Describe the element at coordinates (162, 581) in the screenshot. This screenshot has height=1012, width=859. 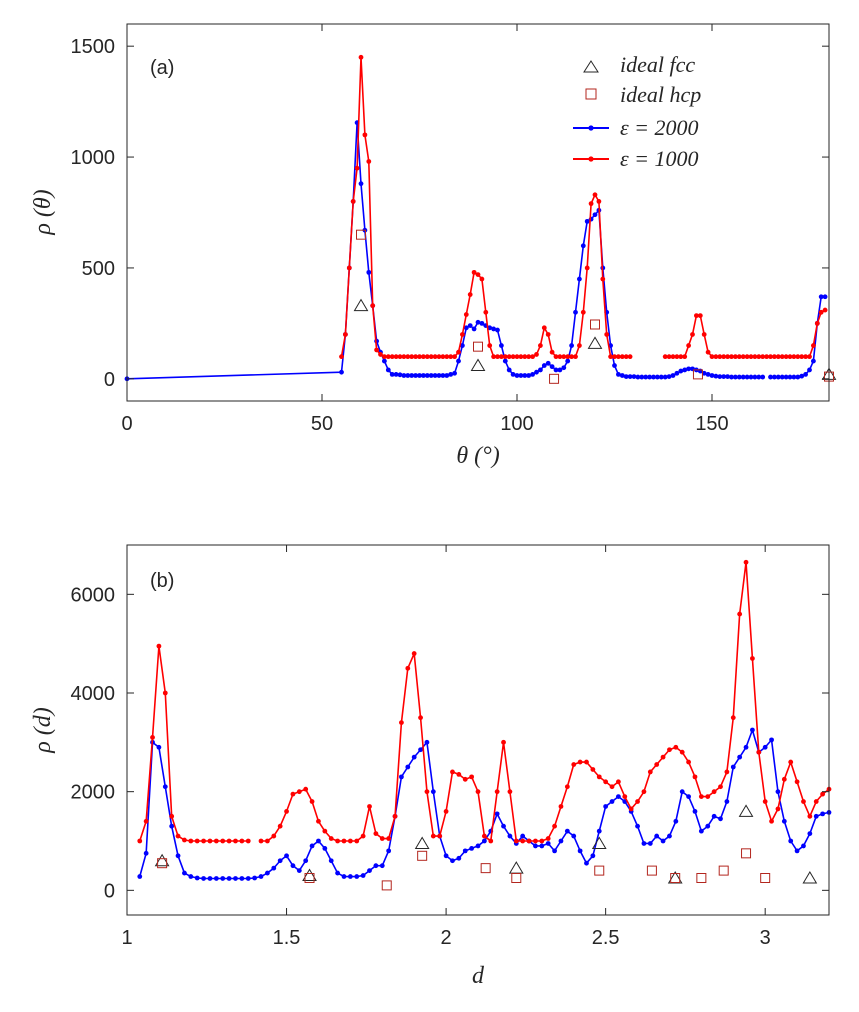
I see `panel-b-label: (b)` at that location.